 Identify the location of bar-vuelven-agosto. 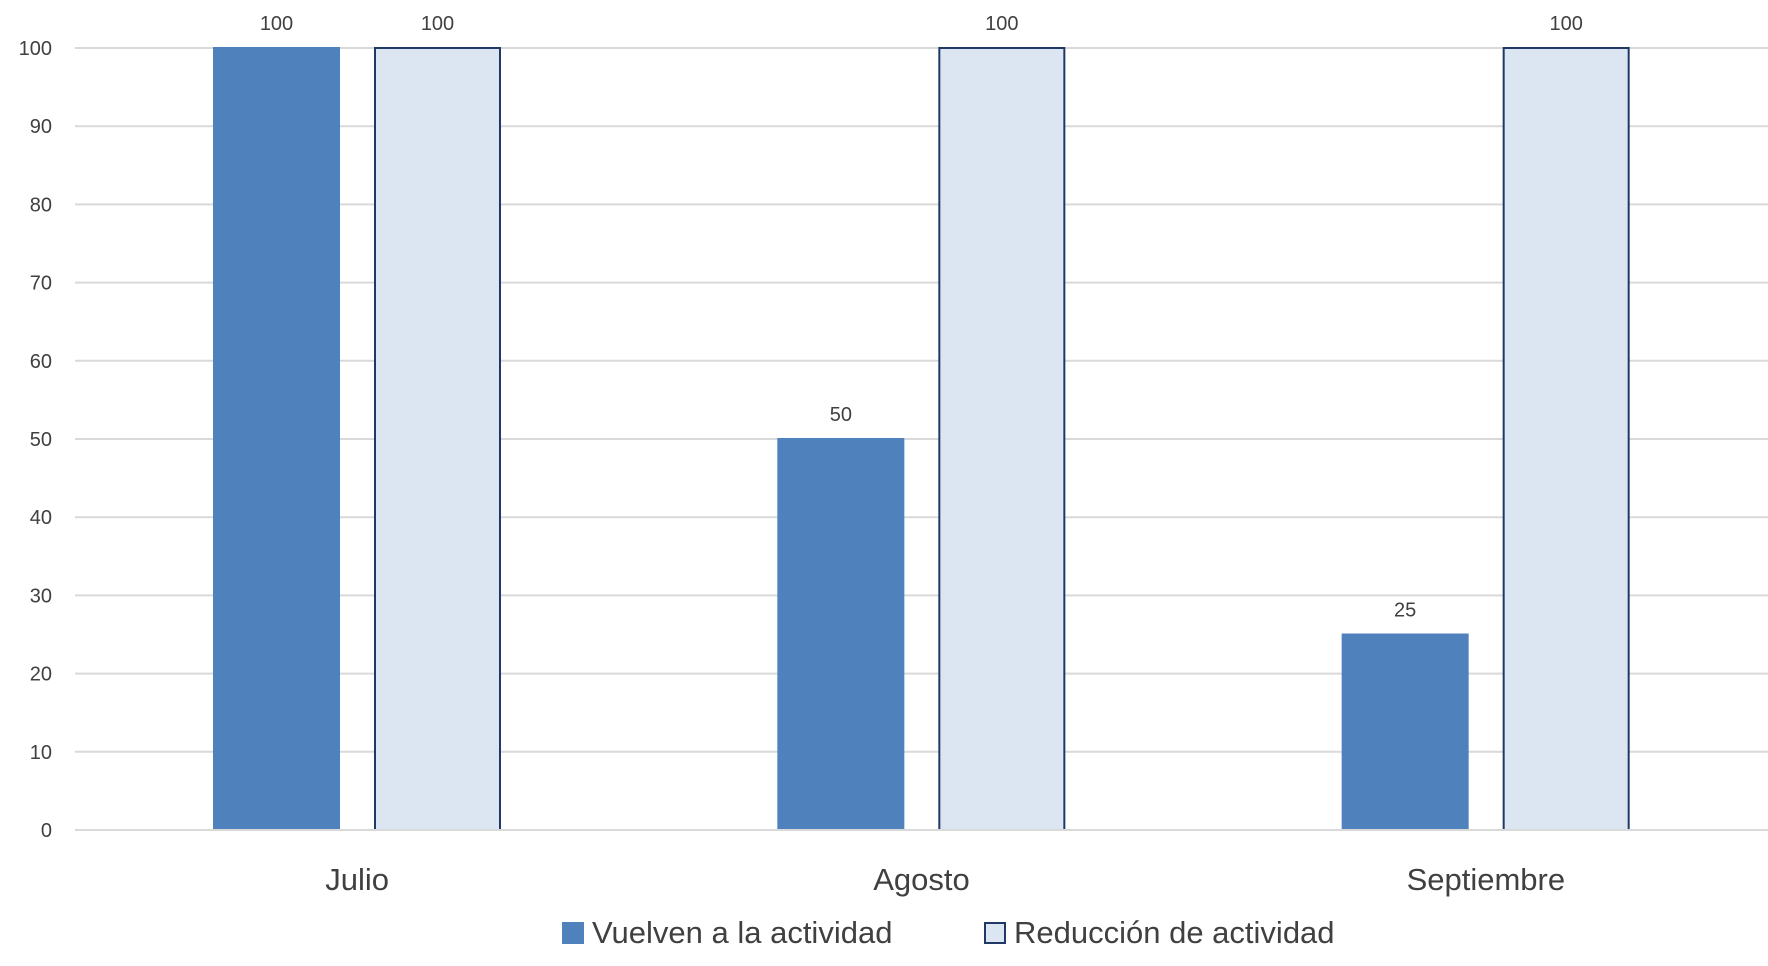
(841, 634).